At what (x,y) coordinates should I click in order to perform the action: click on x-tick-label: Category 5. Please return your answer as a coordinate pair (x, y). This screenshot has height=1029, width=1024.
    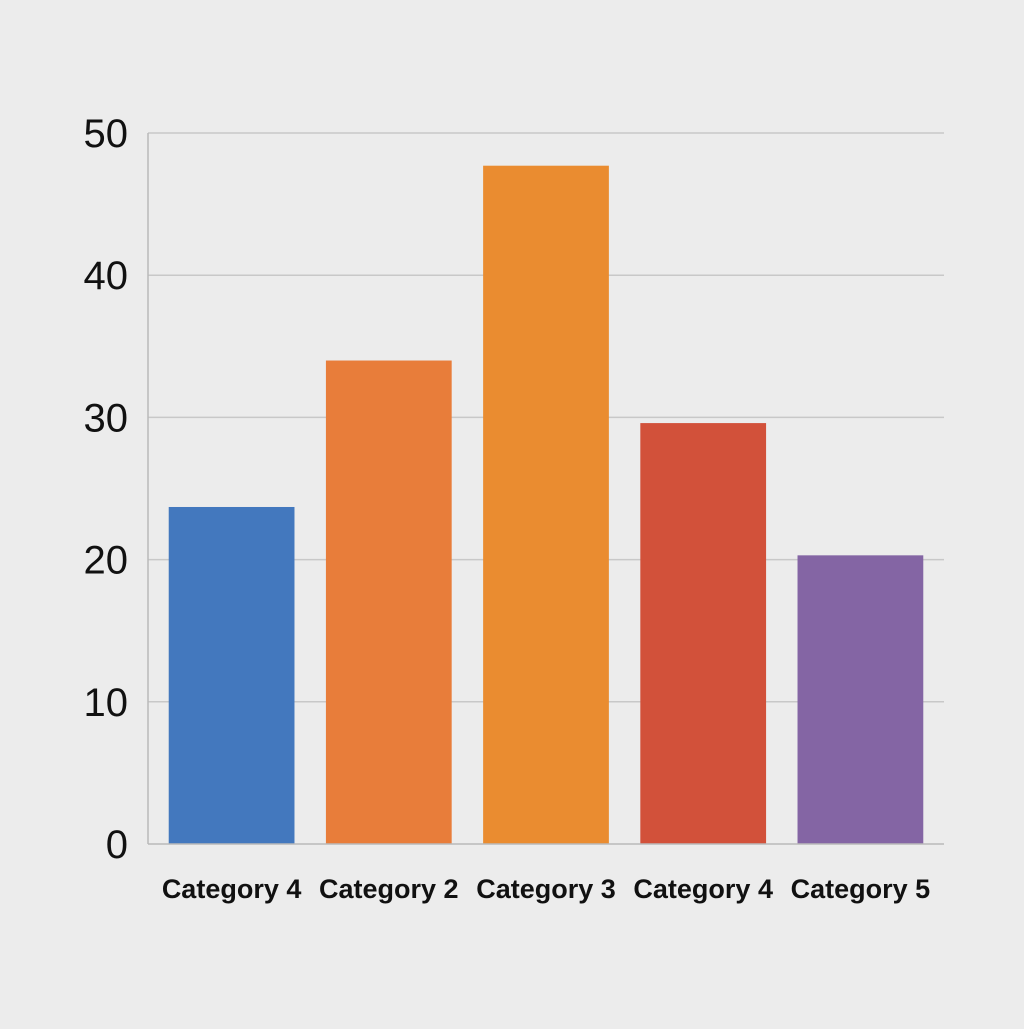
    Looking at the image, I should click on (861, 889).